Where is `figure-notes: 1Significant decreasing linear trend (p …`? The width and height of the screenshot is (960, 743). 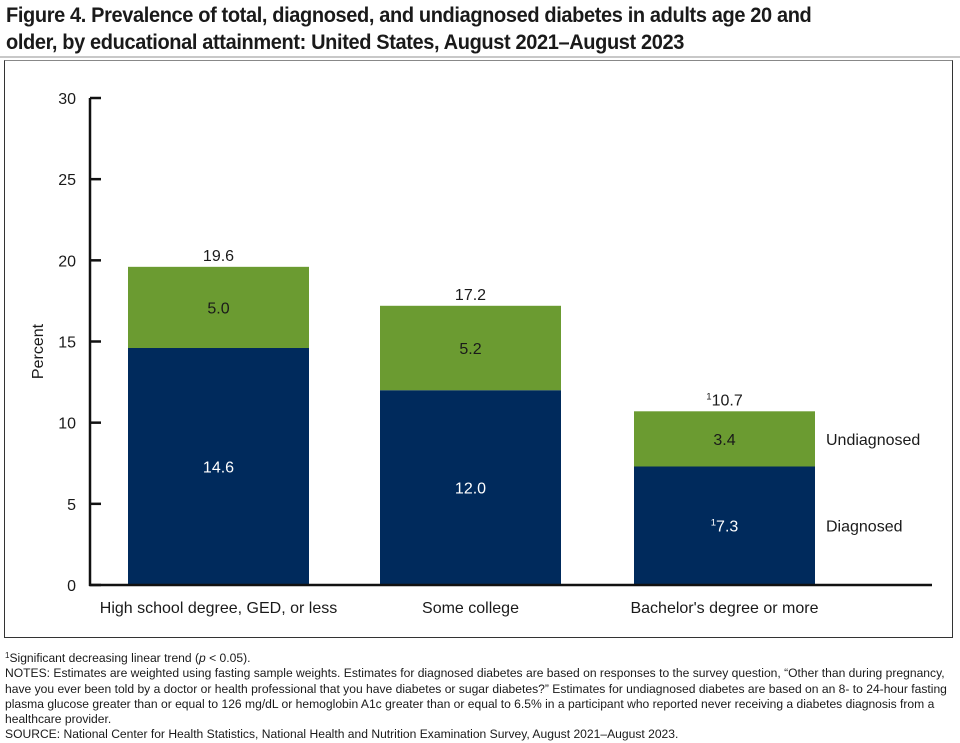
figure-notes: 1Significant decreasing linear trend (p … is located at coordinates (480, 697).